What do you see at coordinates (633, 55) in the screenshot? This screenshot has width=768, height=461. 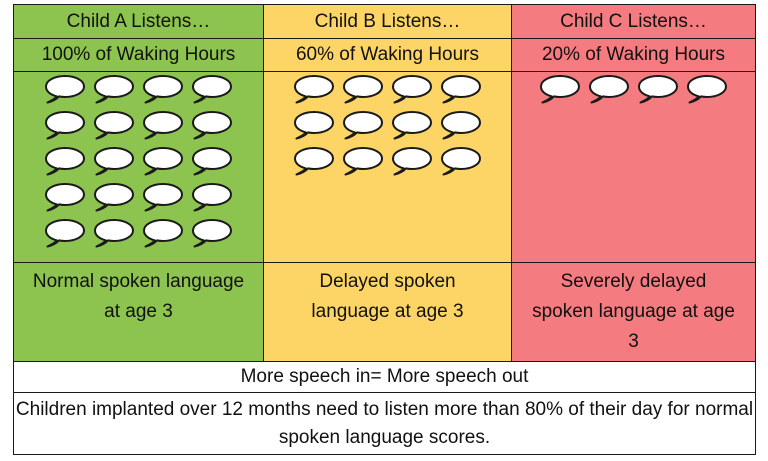 I see `child-c-percent: 20% of Waking Hours` at bounding box center [633, 55].